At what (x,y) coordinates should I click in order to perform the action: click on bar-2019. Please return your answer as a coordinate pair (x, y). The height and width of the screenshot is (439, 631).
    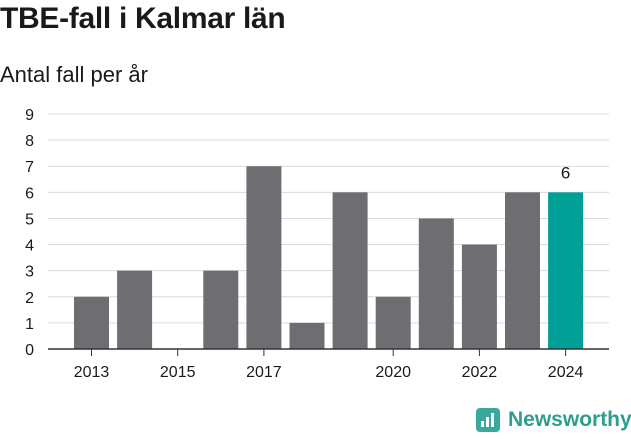
    Looking at the image, I should click on (350, 270).